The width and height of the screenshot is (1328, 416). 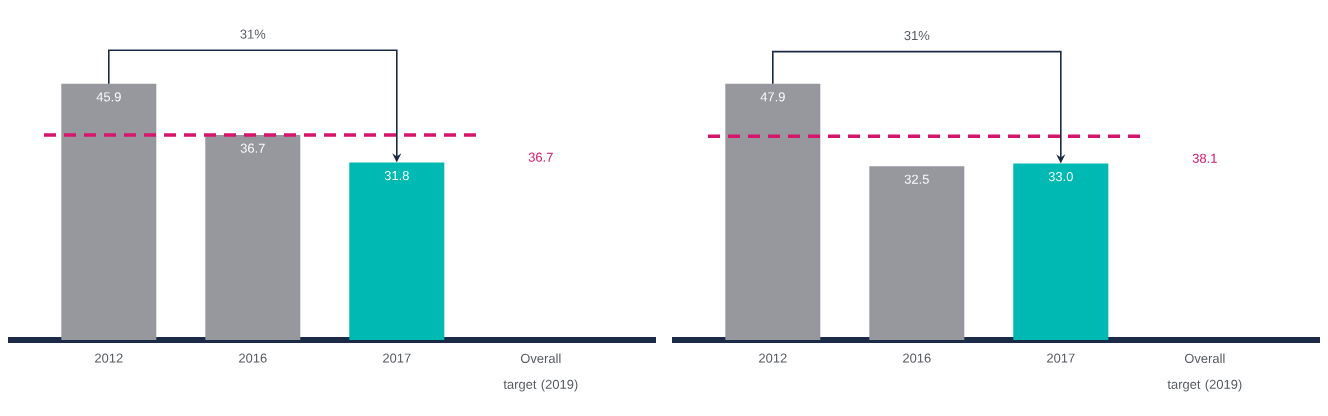 What do you see at coordinates (396, 175) in the screenshot?
I see `data-label: 31.8` at bounding box center [396, 175].